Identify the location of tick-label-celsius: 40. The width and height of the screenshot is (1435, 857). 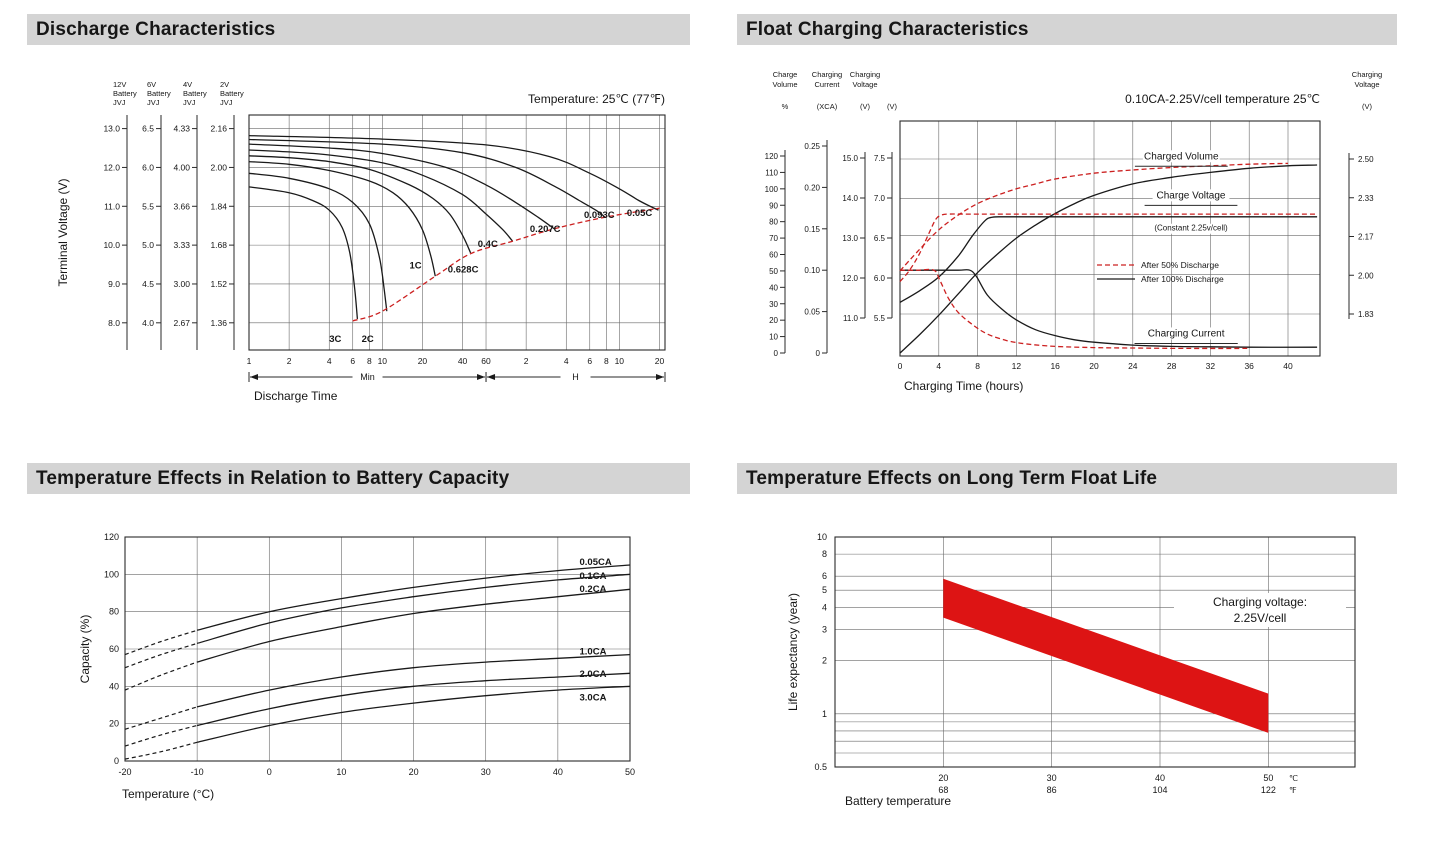
(1160, 778).